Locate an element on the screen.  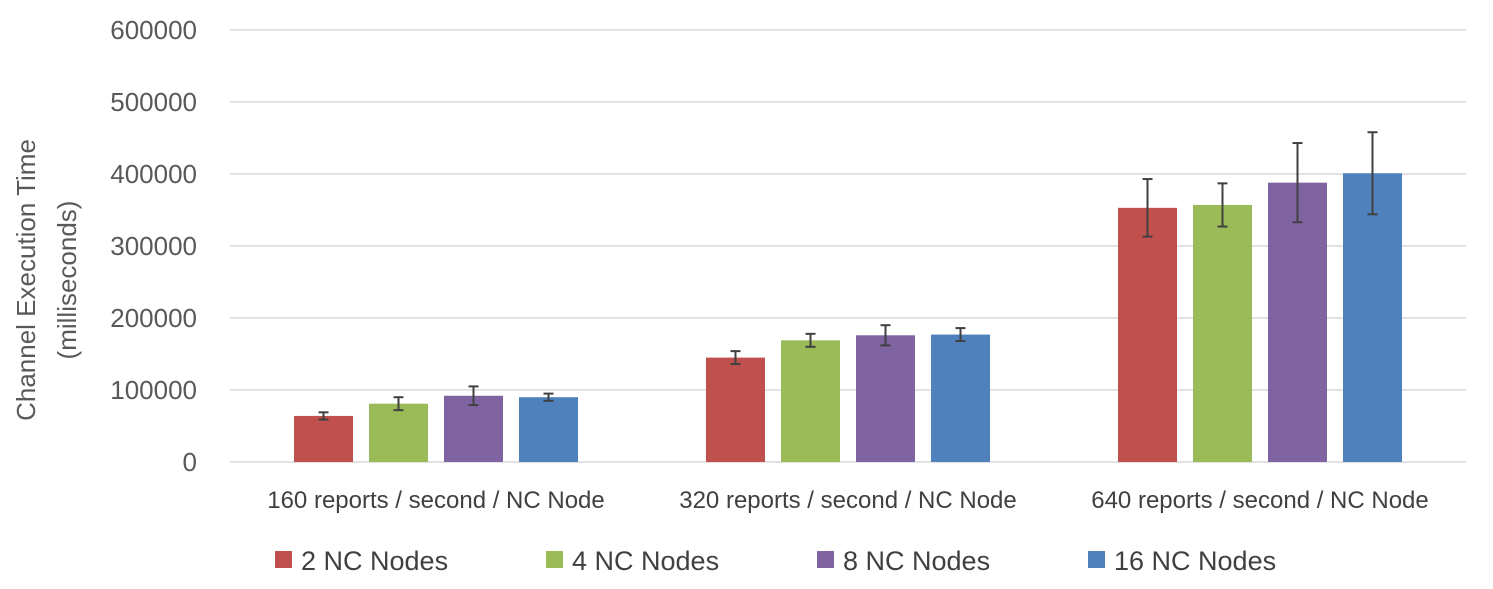
y-axis-title-line1: Channel Execution Time is located at coordinates (26, 280).